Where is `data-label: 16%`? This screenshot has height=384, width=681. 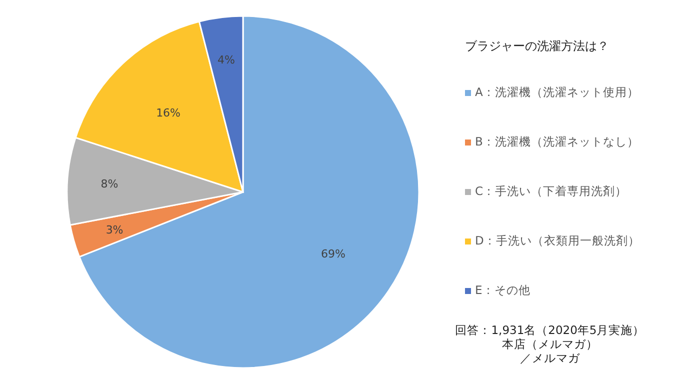
data-label: 16% is located at coordinates (168, 113).